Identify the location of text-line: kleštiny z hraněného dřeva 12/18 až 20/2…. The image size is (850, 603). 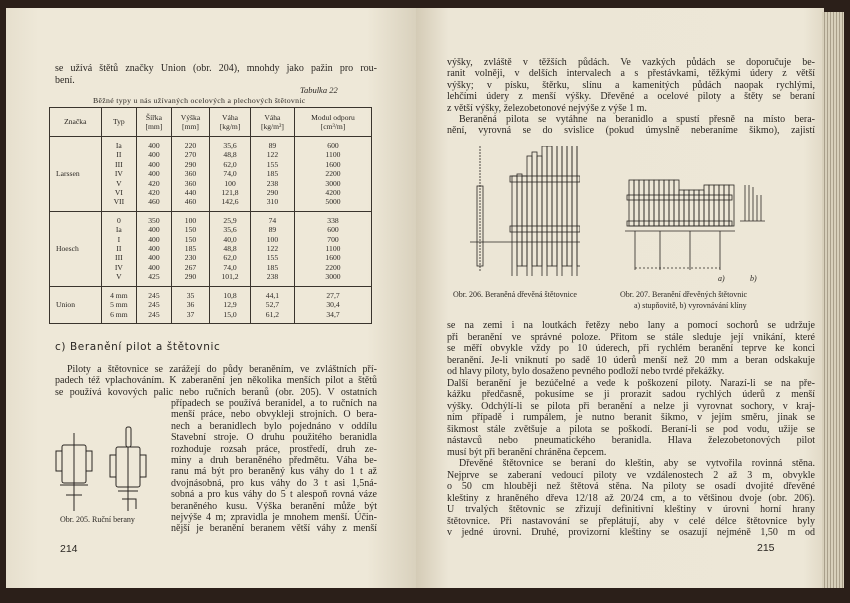
(631, 498).